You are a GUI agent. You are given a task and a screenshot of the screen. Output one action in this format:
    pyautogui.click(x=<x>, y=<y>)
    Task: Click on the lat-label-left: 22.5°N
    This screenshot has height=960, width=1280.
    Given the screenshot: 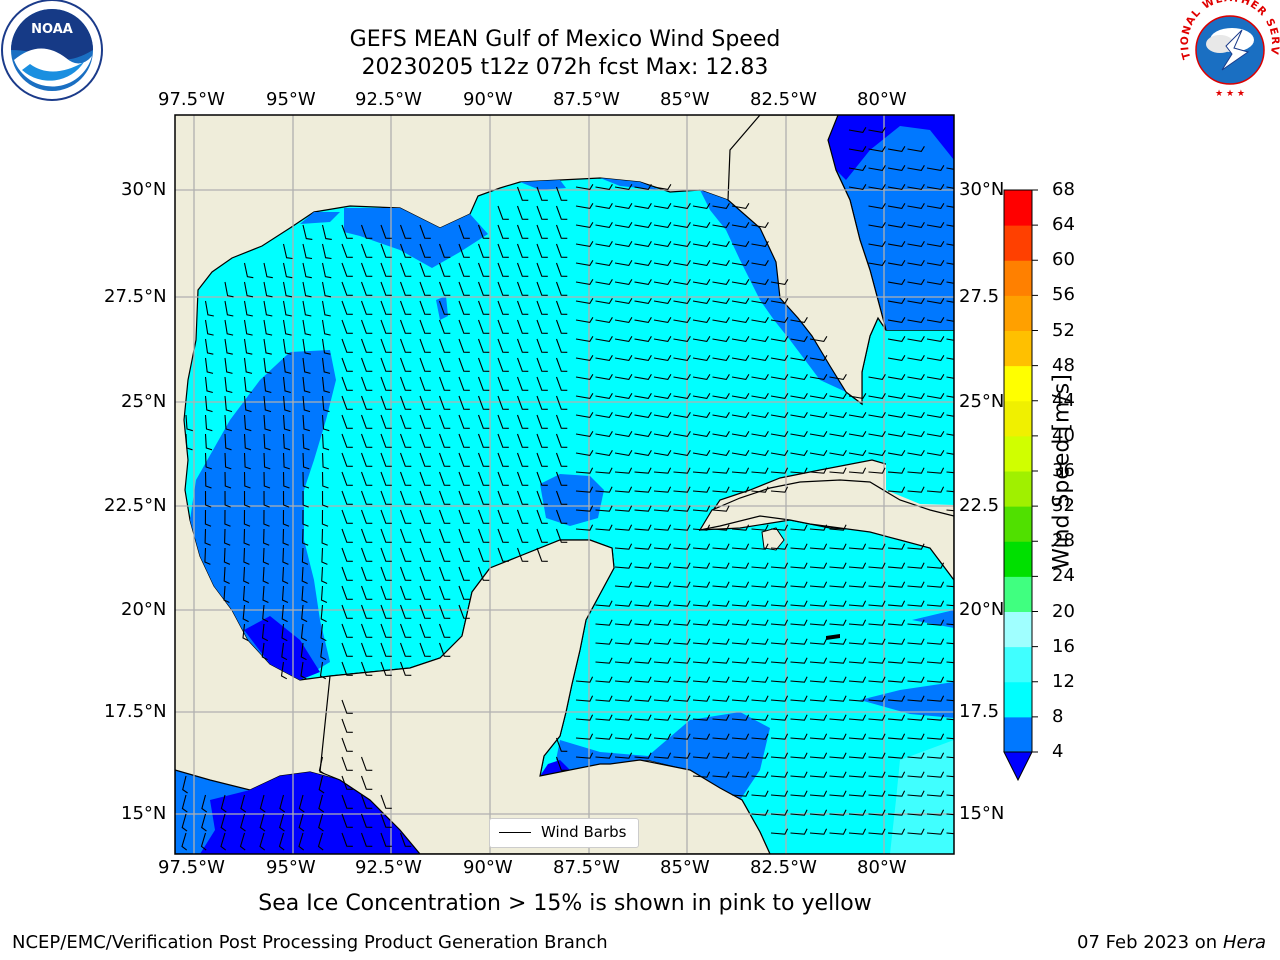 What is the action you would take?
    pyautogui.click(x=135, y=505)
    